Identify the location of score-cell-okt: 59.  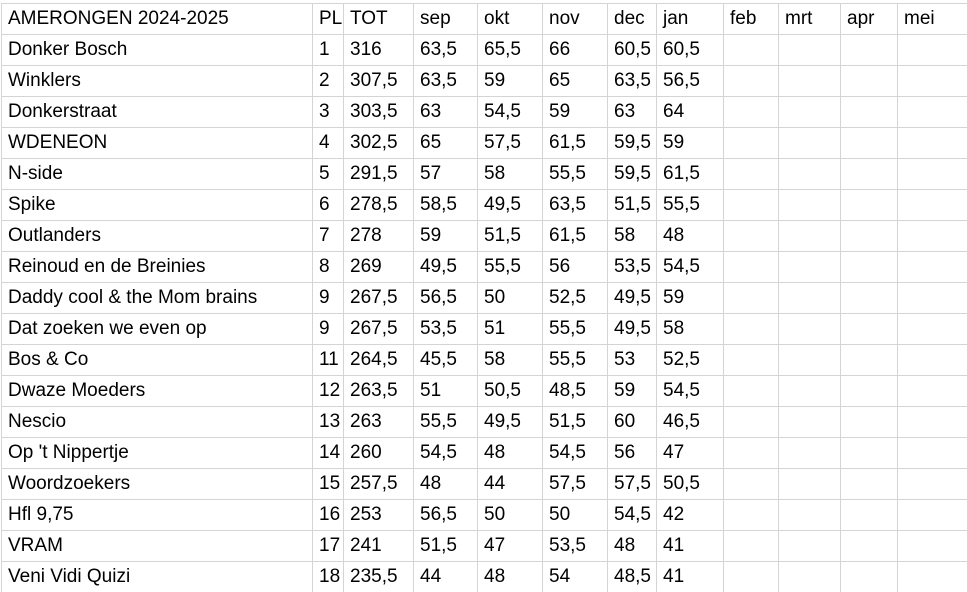
(510, 81).